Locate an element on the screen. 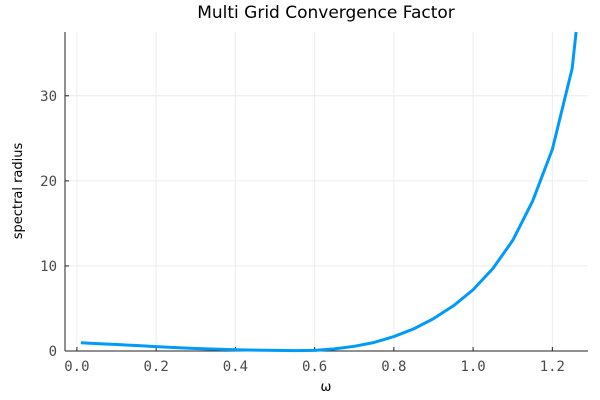  x-tick-label: 0.8 is located at coordinates (393, 367).